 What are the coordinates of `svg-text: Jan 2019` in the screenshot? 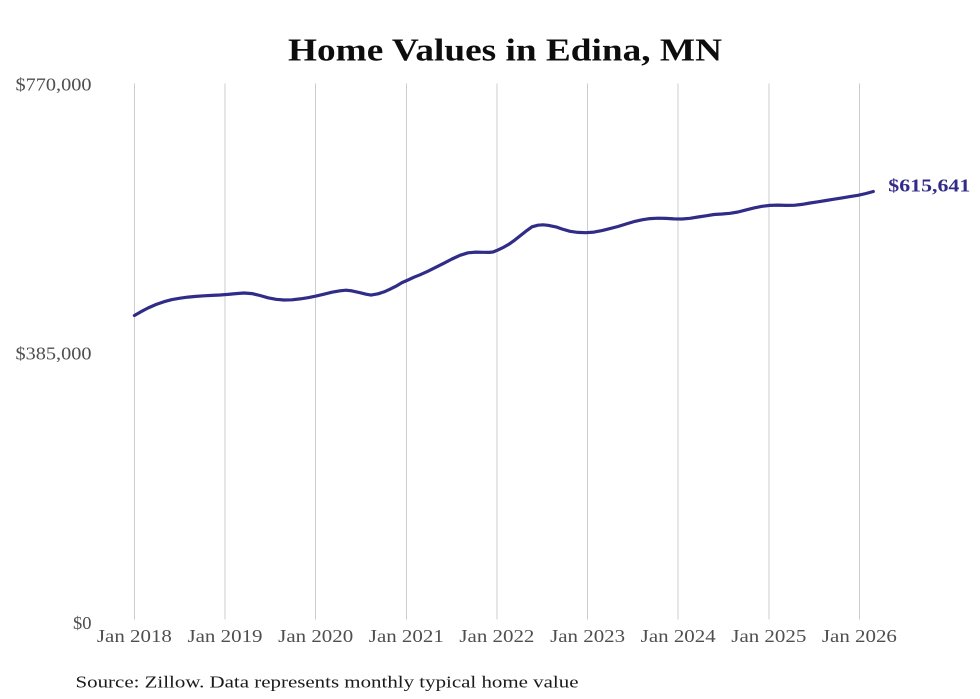 It's located at (225, 636).